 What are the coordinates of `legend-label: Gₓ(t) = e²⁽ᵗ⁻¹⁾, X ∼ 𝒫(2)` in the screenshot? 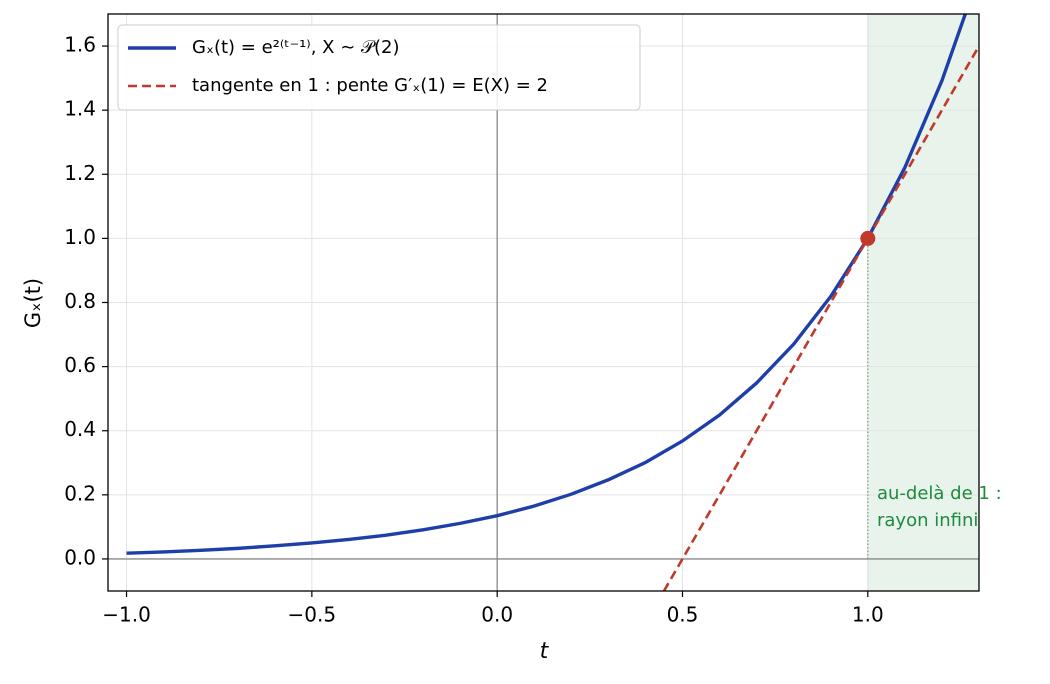 It's located at (296, 47).